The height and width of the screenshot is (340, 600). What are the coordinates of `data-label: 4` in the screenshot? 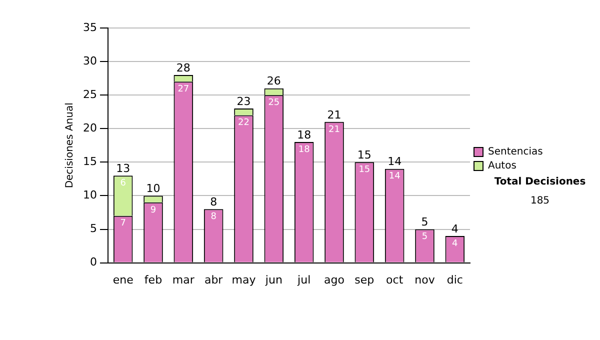 It's located at (455, 243).